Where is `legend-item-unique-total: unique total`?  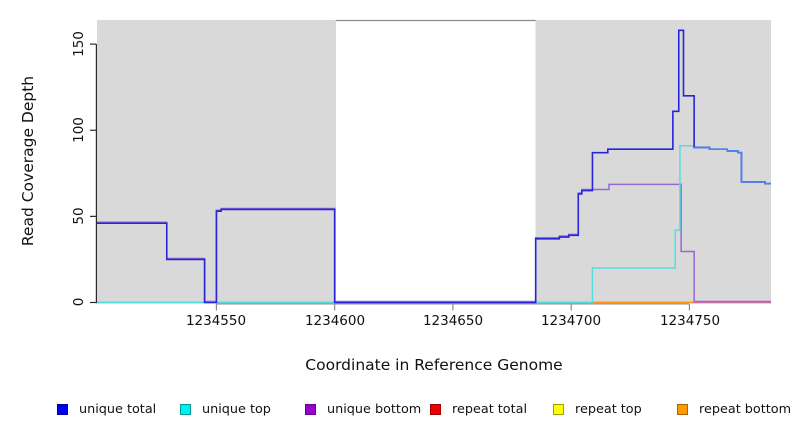 legend-item-unique-total: unique total is located at coordinates (106, 409).